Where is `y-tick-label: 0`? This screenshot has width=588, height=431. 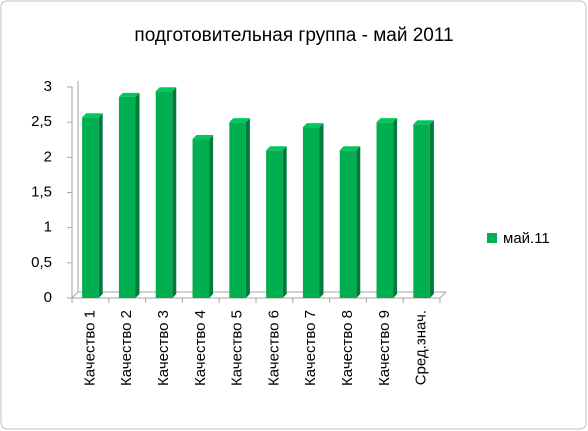 y-tick-label: 0 is located at coordinates (48, 297).